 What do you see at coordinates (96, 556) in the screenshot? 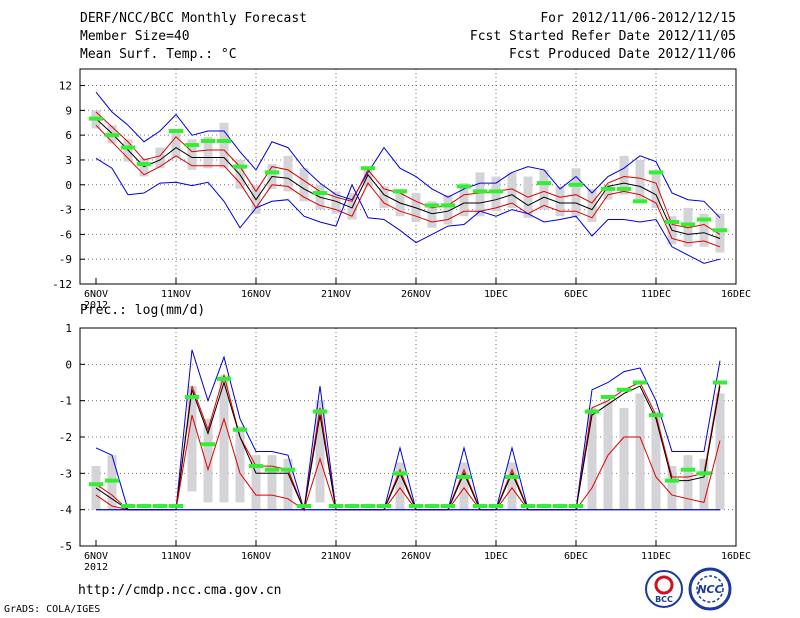
I see `panel2-xtick-label: 6NOV` at bounding box center [96, 556].